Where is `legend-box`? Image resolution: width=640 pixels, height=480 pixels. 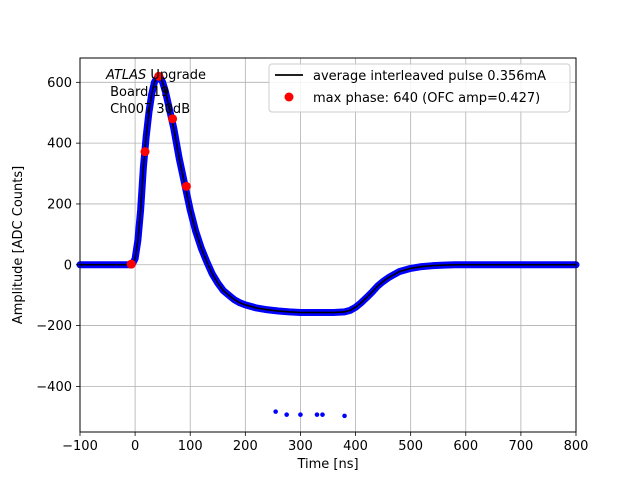
legend-box is located at coordinates (419, 88).